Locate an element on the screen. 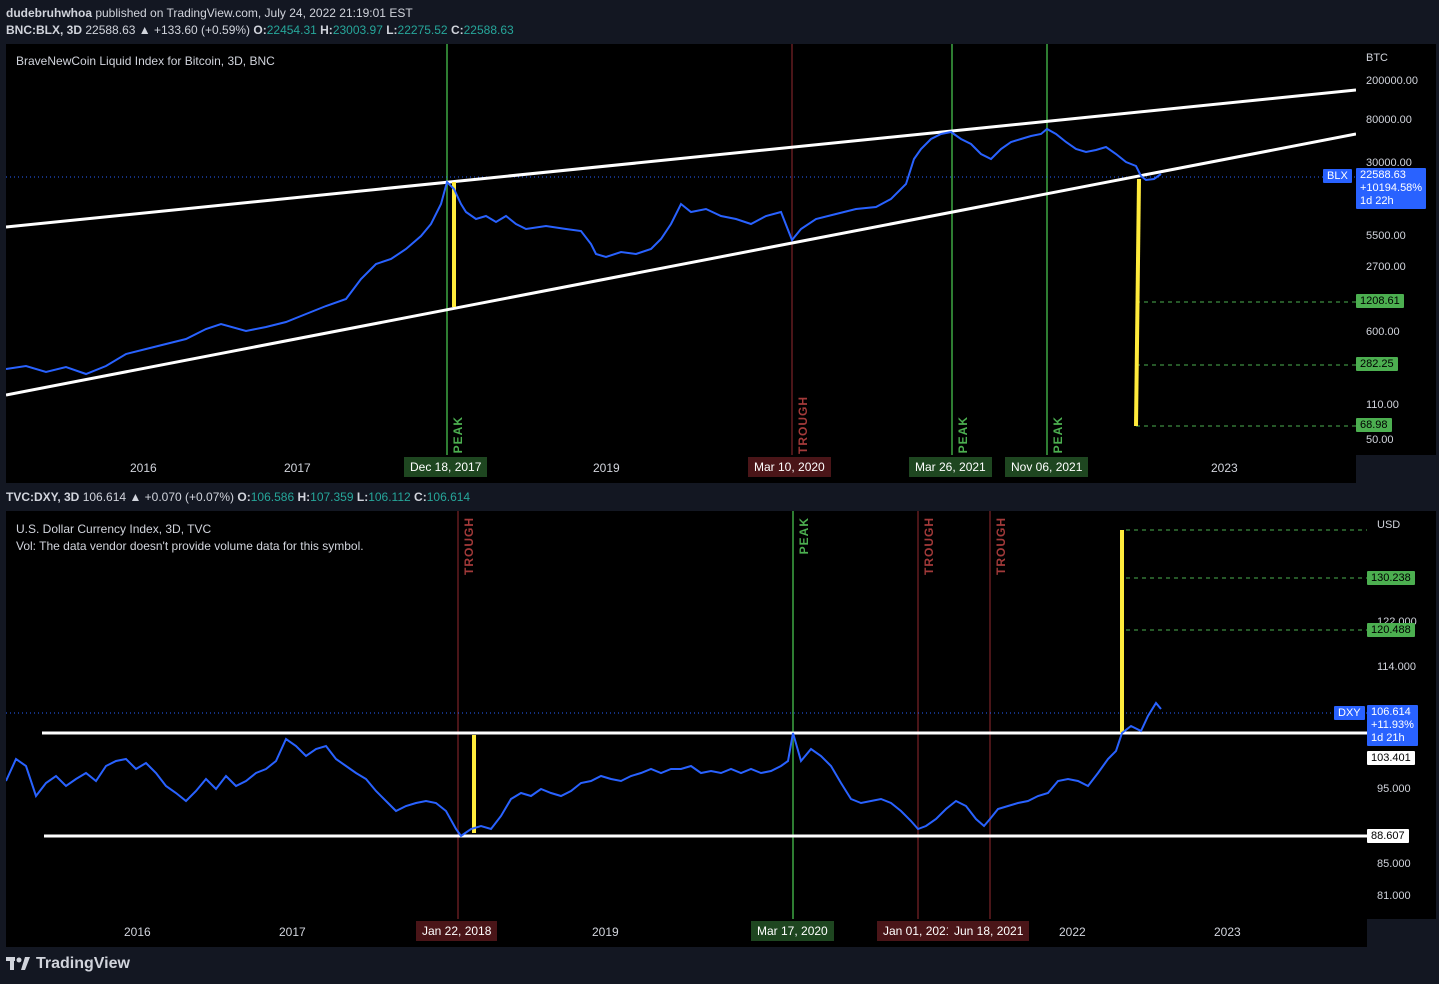  date-tag: Nov 06, 2021 is located at coordinates (1047, 467).